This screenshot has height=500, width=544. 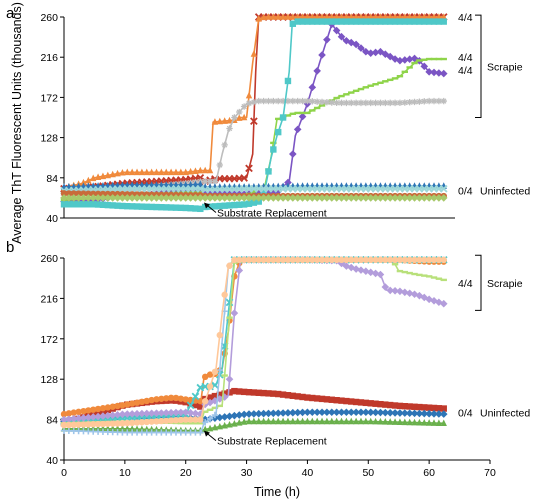 I want to click on scrapie-bracket, so click(x=478, y=66).